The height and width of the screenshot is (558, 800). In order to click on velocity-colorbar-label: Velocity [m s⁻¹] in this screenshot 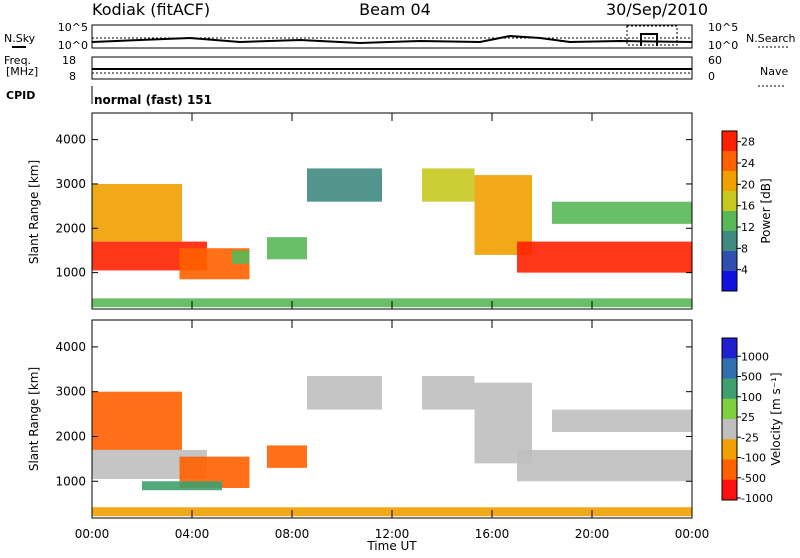, I will do `click(776, 418)`.